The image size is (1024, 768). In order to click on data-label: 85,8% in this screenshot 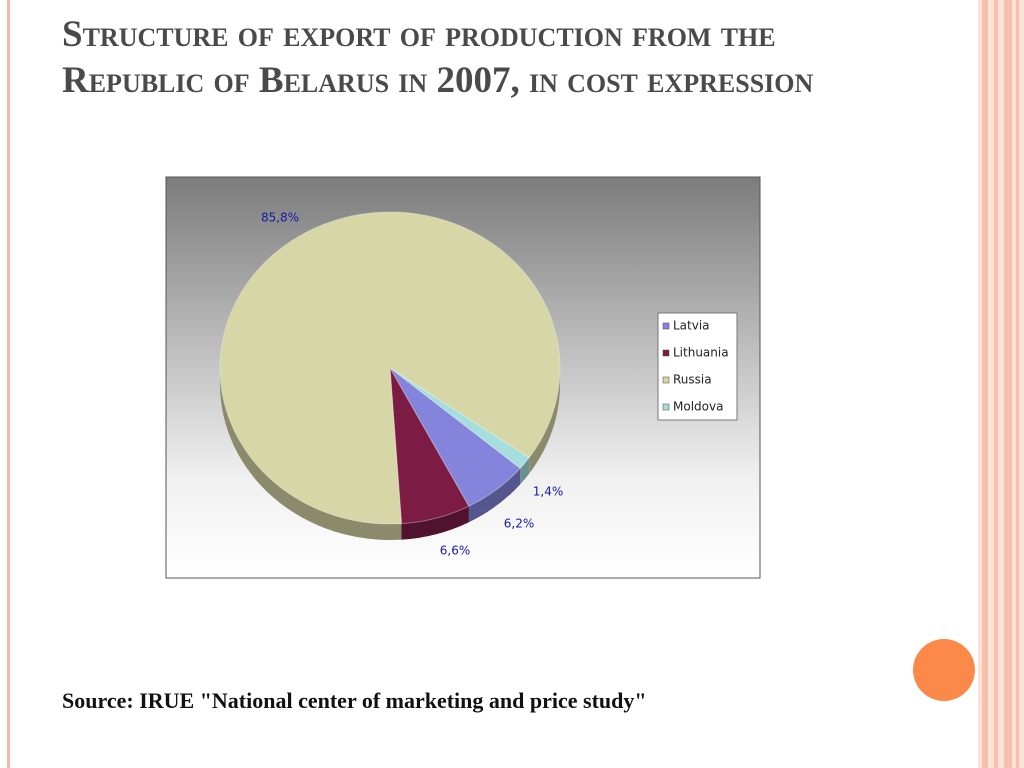, I will do `click(280, 218)`.